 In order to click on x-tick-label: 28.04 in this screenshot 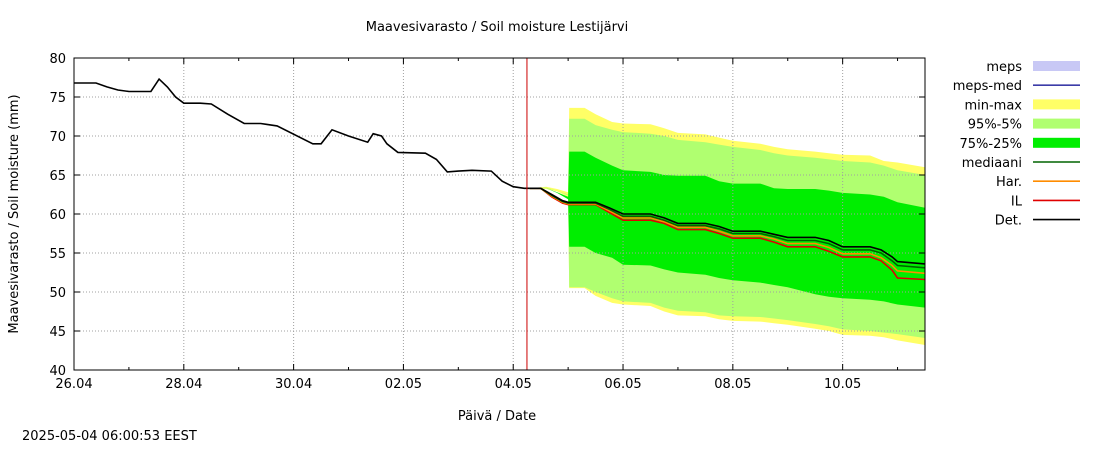, I will do `click(183, 384)`.